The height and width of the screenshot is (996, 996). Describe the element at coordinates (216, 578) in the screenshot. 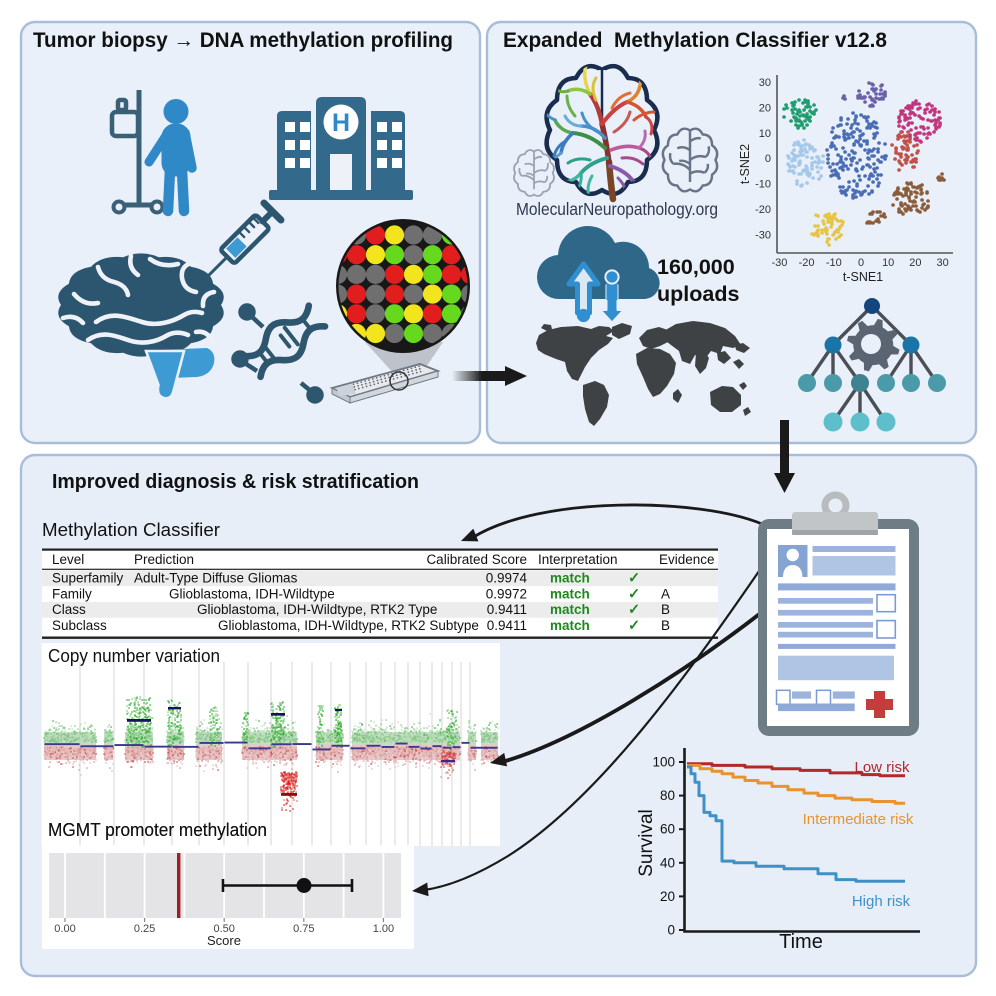

I see `svg-text: Adult-Type Diffuse Gliomas` at that location.